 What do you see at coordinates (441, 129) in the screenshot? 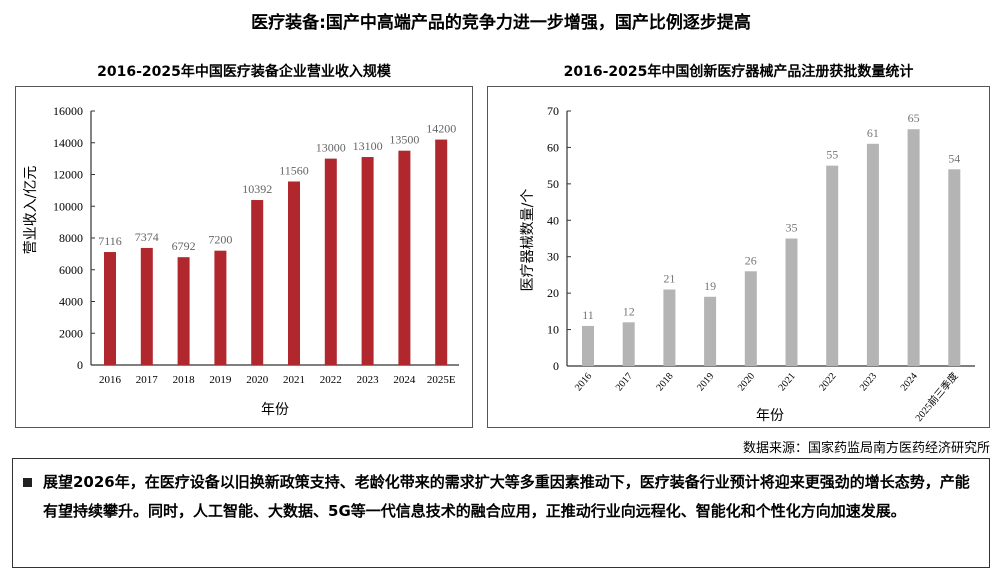
I see `data-label: 14200` at bounding box center [441, 129].